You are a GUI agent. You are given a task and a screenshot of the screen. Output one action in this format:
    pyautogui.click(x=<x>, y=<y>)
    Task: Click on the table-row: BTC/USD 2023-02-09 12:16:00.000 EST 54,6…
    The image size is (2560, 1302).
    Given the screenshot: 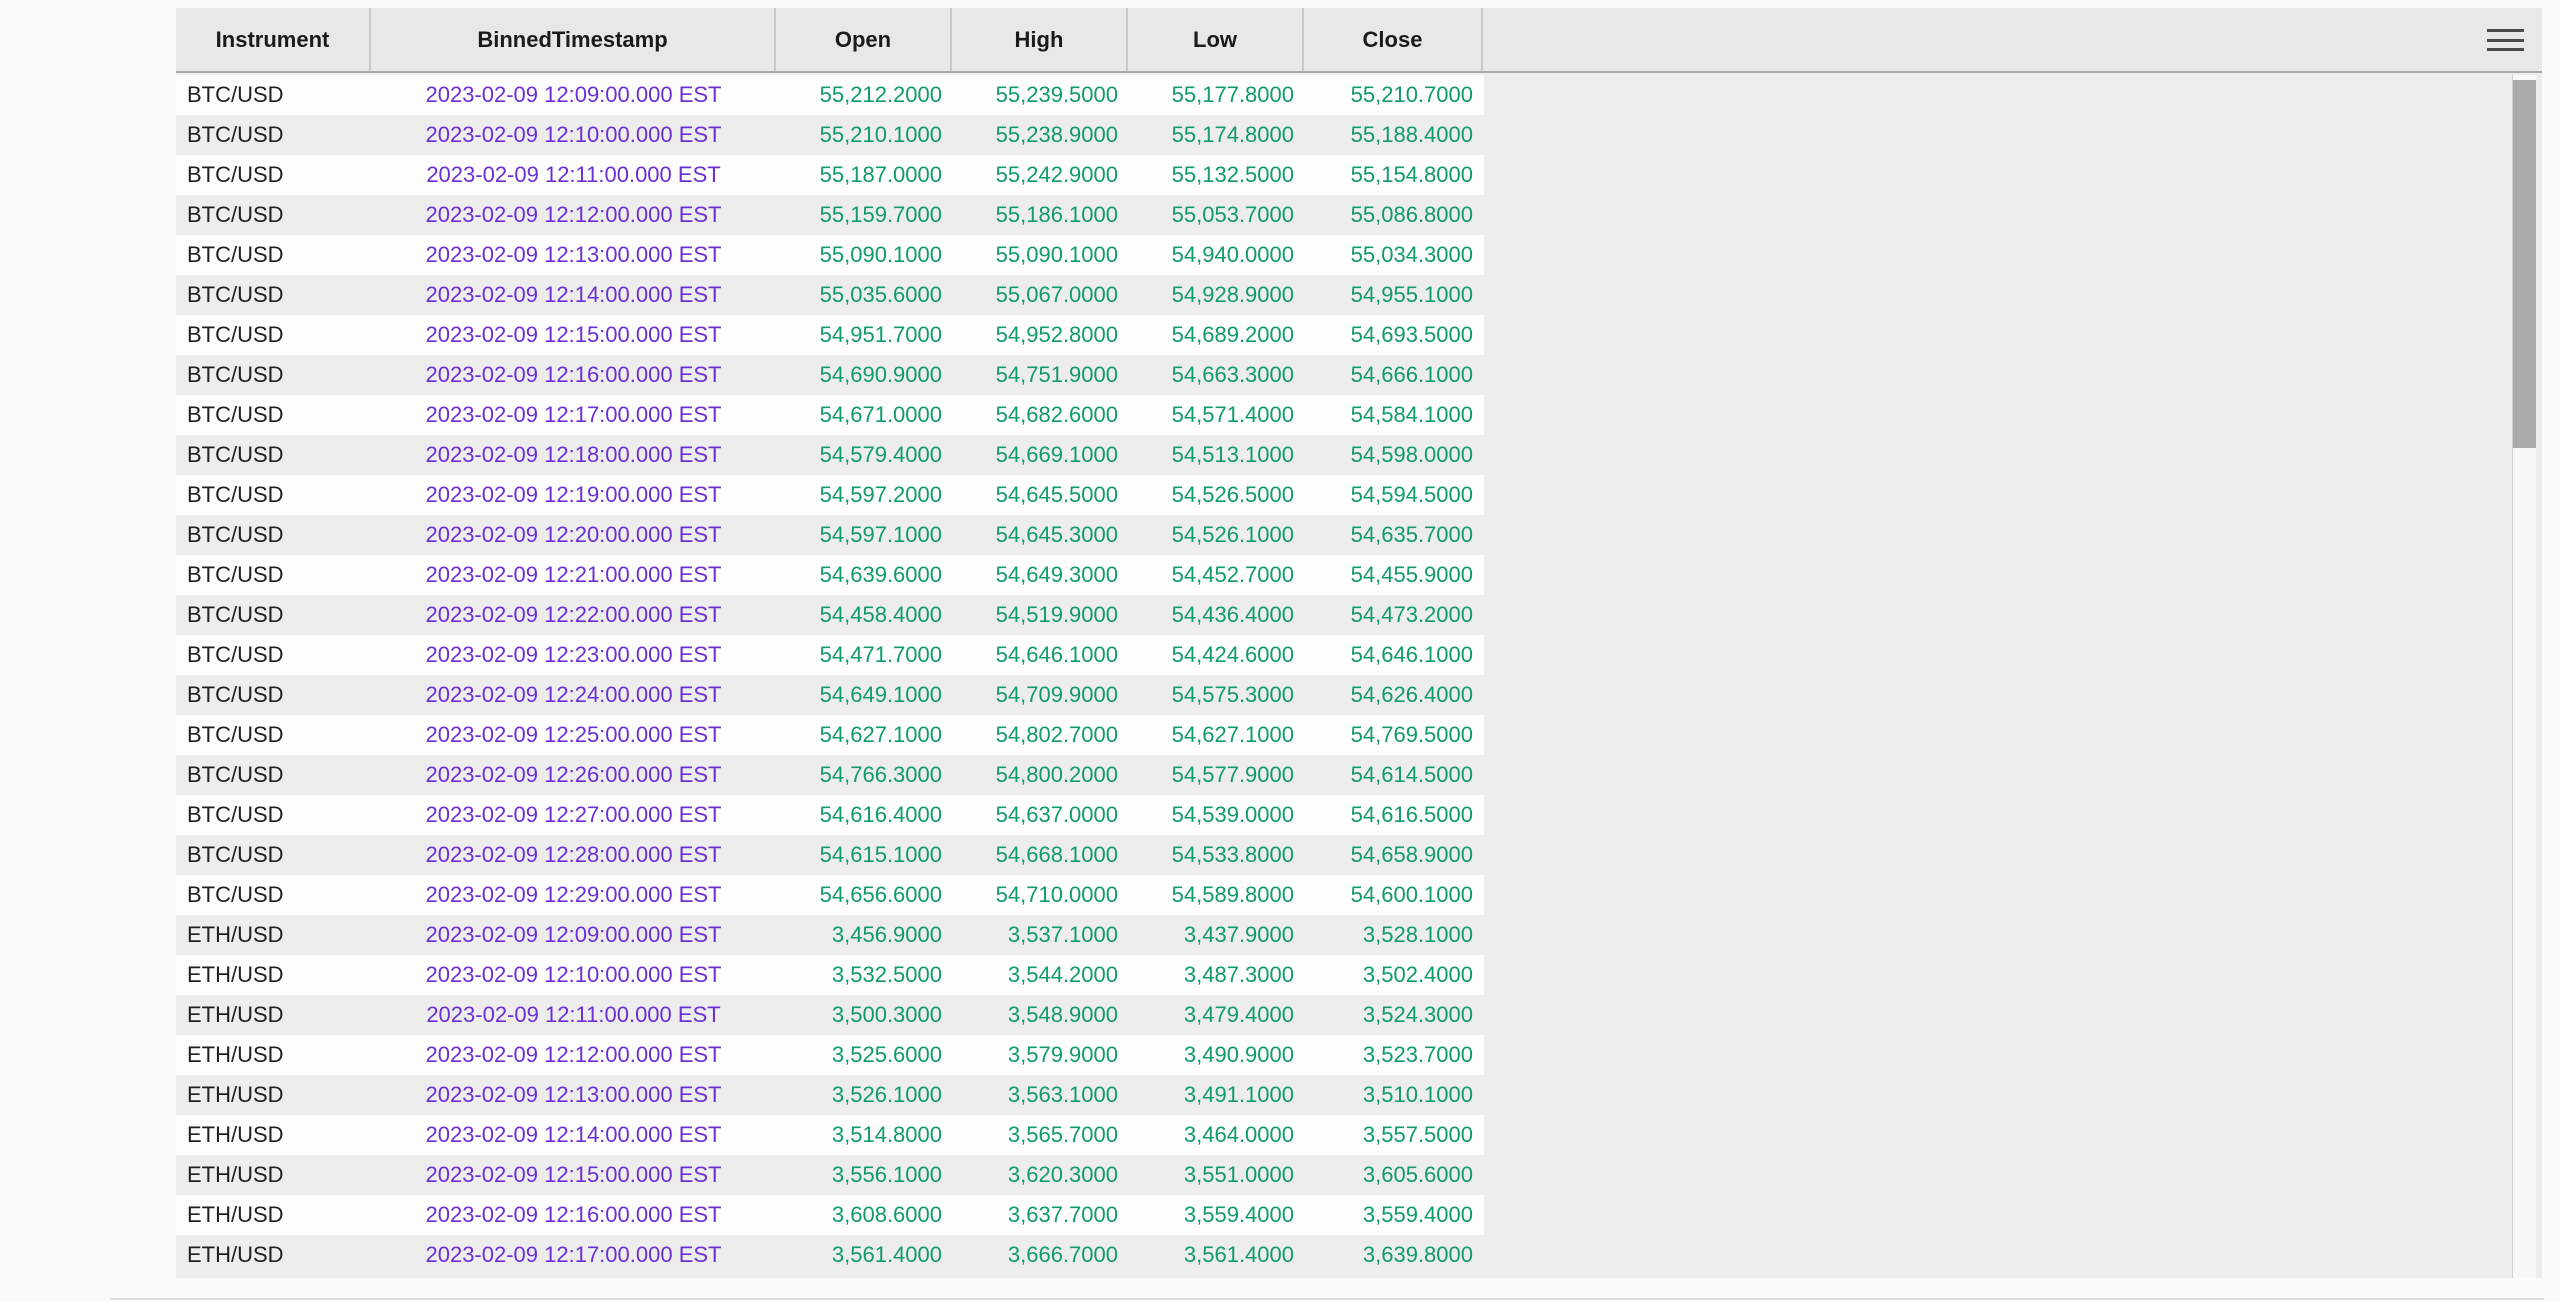 What is the action you would take?
    pyautogui.click(x=830, y=375)
    